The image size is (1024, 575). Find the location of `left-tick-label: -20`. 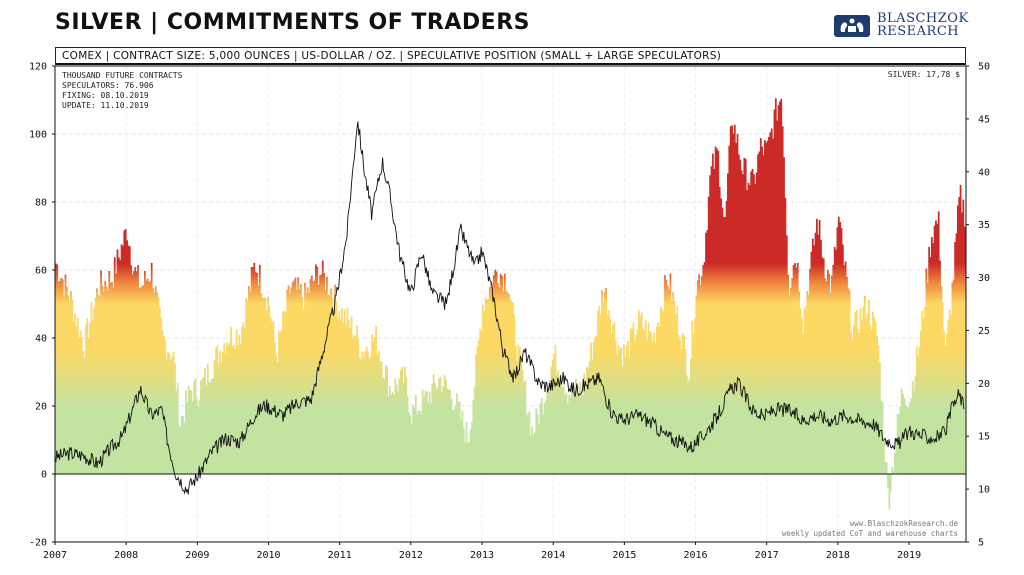

left-tick-label: -20 is located at coordinates (38, 543).